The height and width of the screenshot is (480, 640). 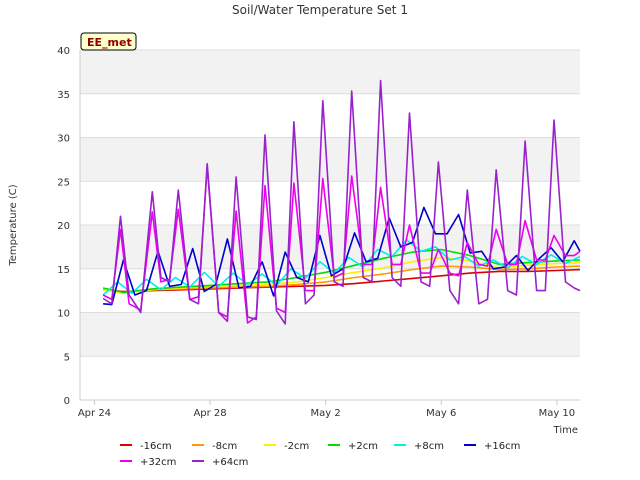 What do you see at coordinates (296, 446) in the screenshot?
I see `legend-label: -2cm` at bounding box center [296, 446].